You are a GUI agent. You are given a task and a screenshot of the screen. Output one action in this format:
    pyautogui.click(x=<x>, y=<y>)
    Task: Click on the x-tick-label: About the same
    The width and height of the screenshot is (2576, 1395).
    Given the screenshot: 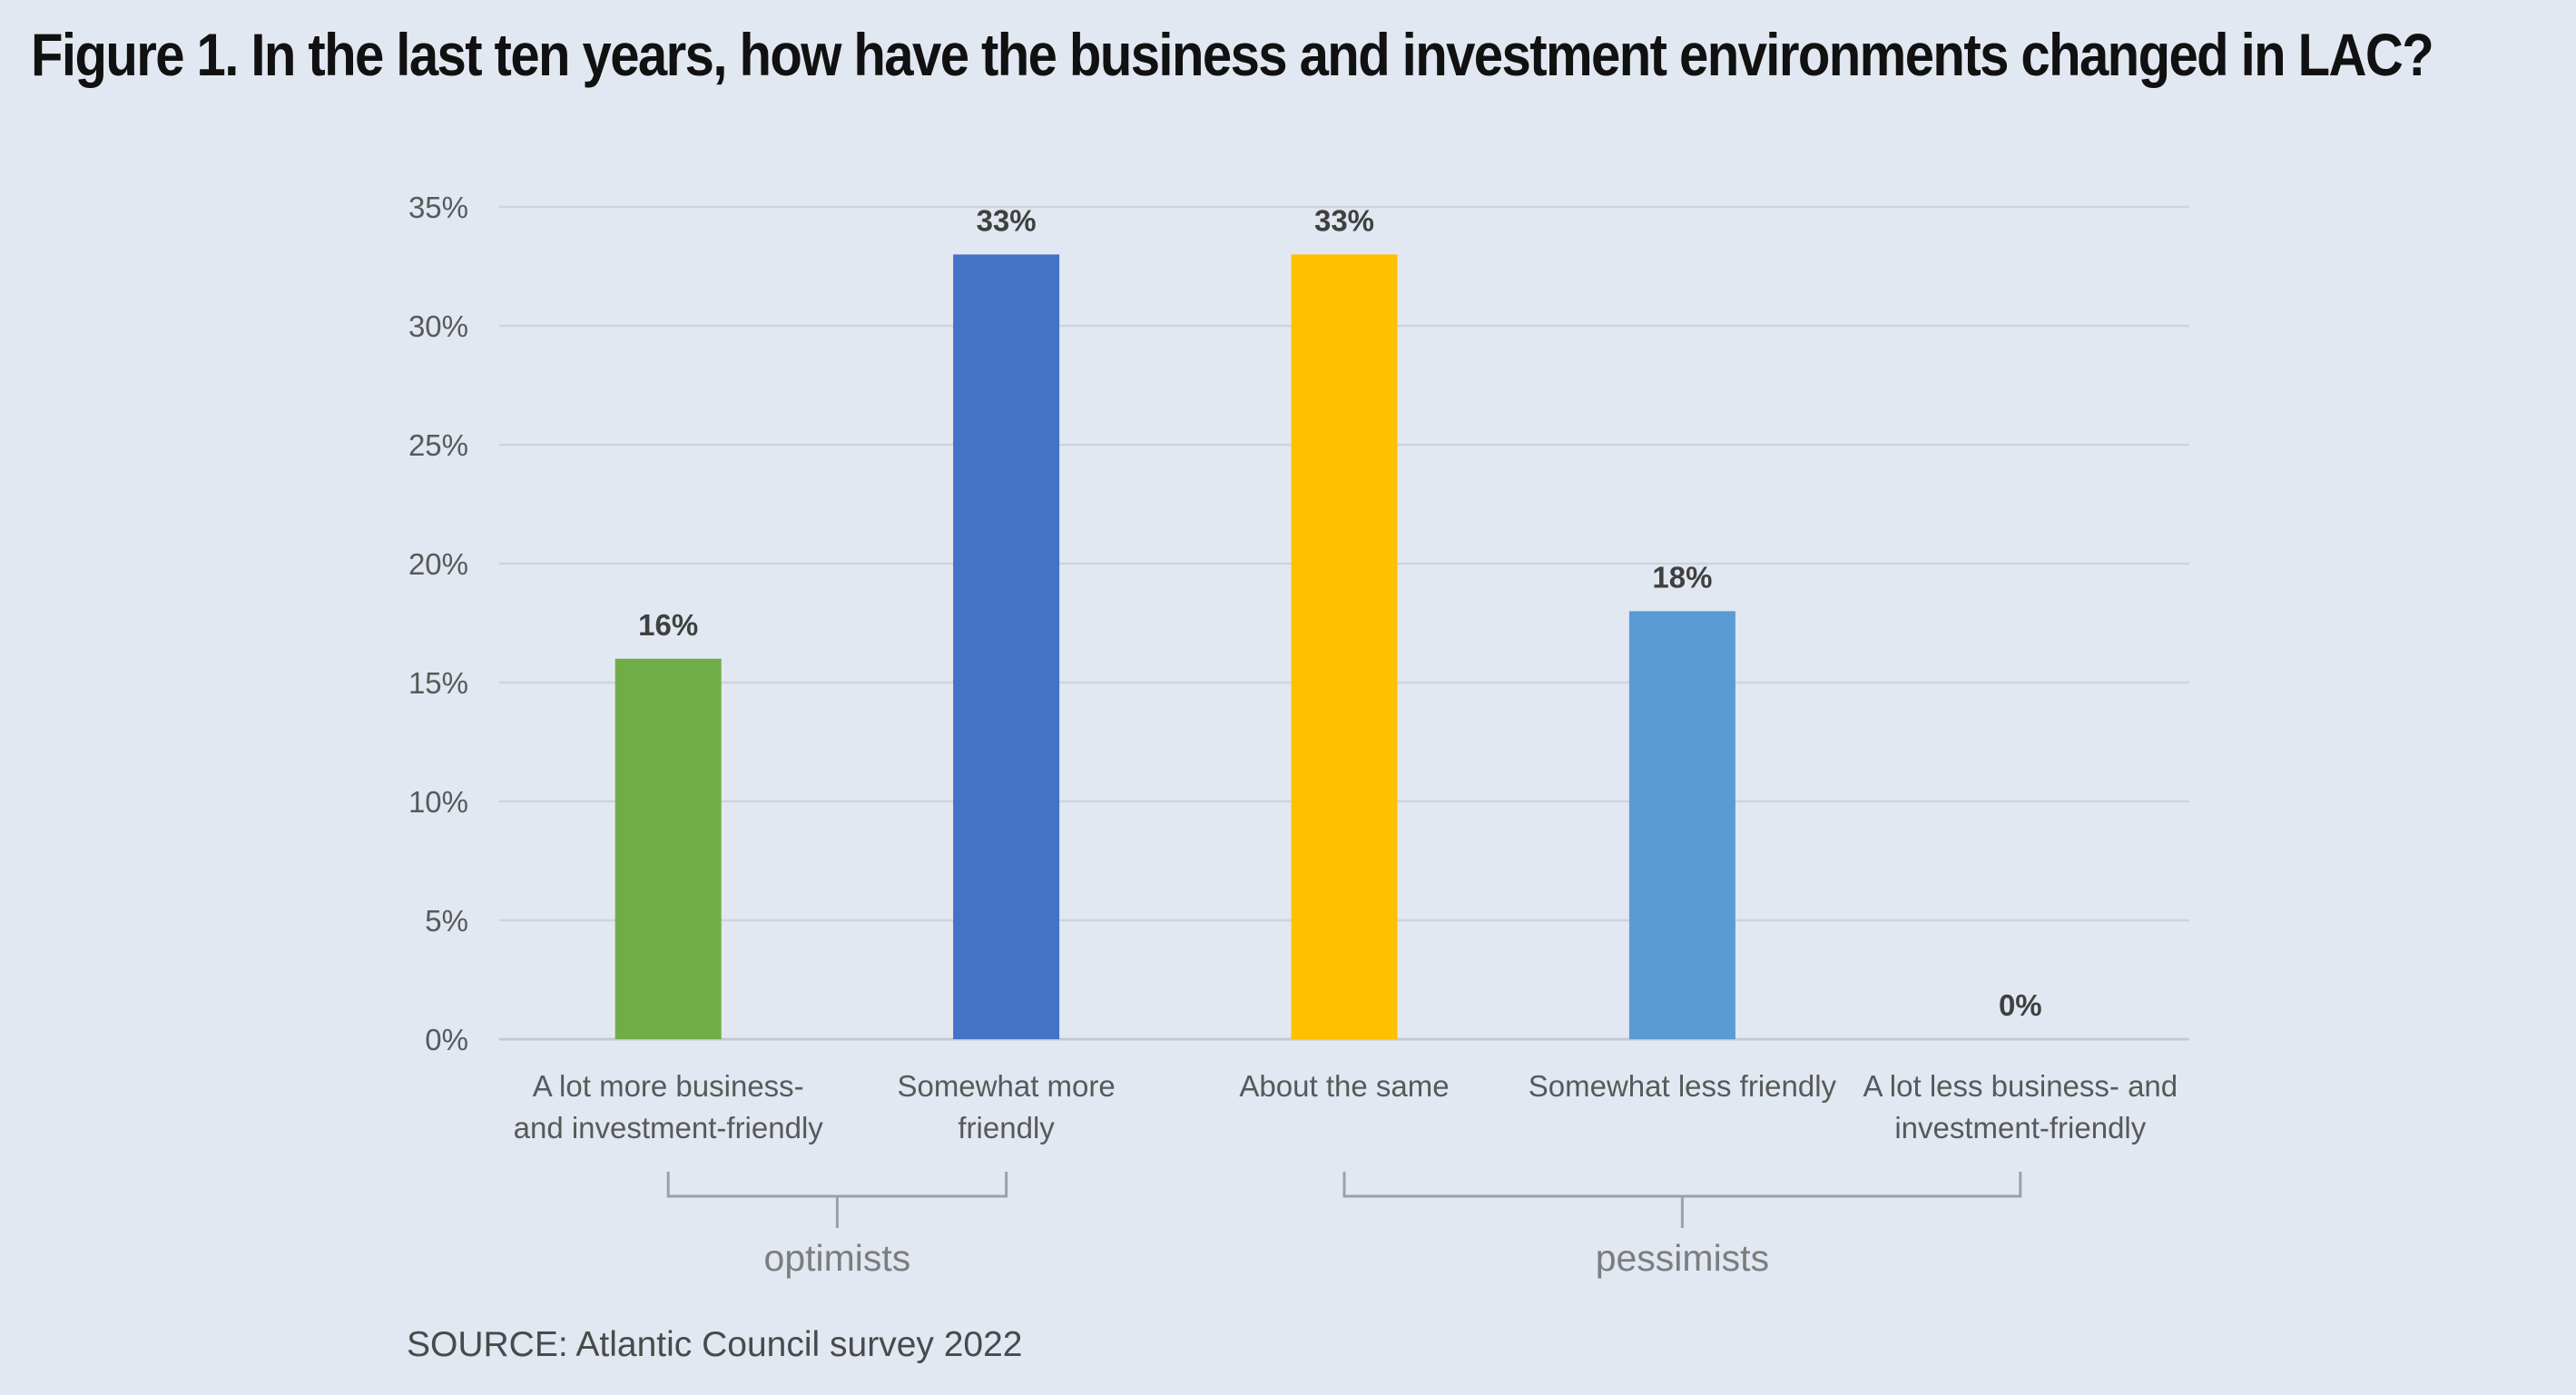 What is the action you would take?
    pyautogui.click(x=1344, y=1086)
    